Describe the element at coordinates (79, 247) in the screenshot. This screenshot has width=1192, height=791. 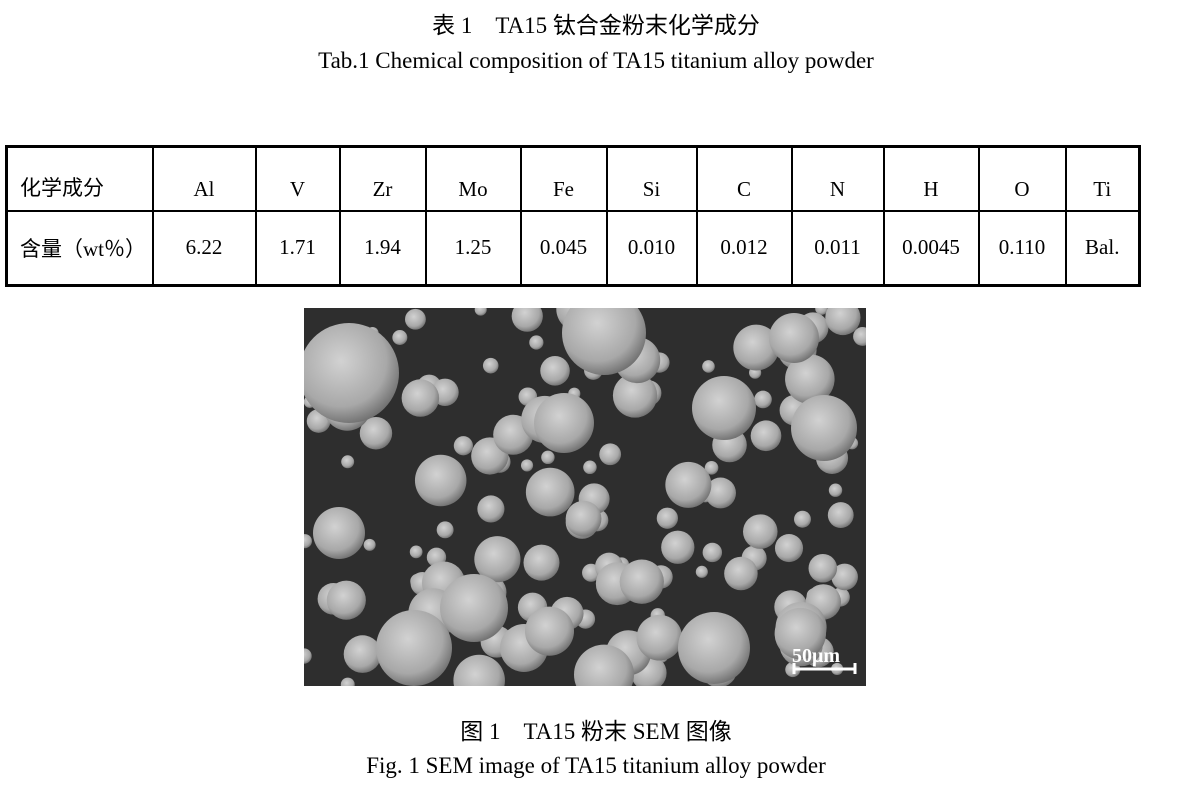
I see `value-header-cell: 含量（wt％）` at that location.